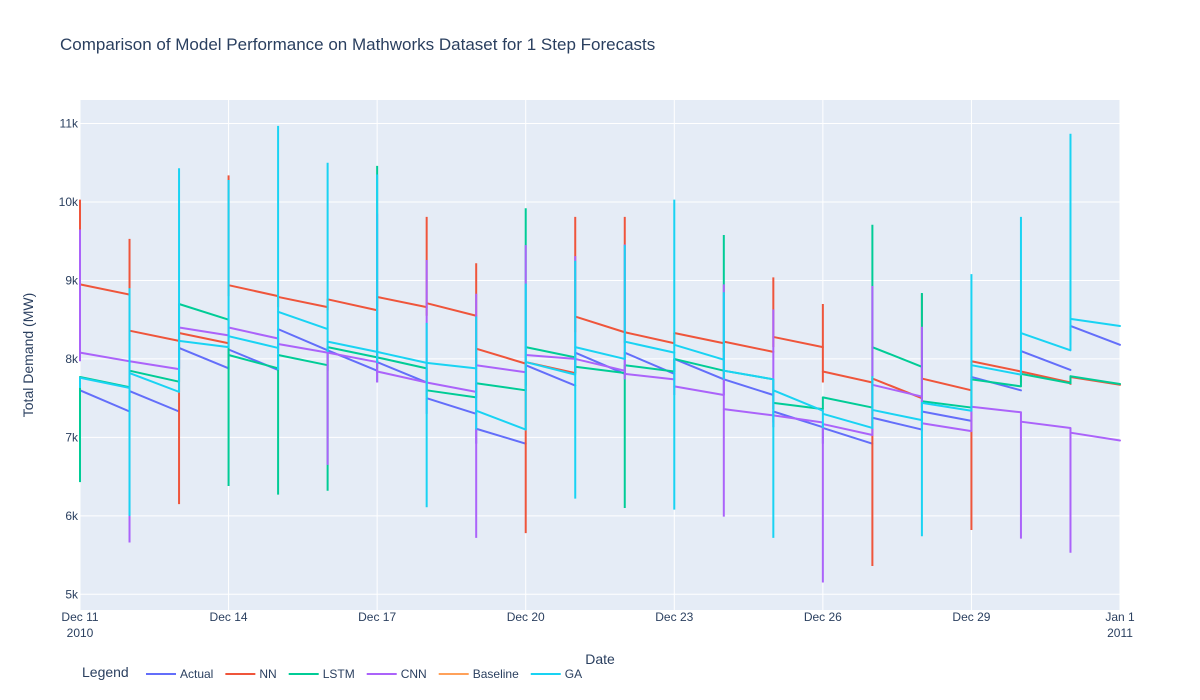 The height and width of the screenshot is (700, 1200). Describe the element at coordinates (251, 674) in the screenshot. I see `legend-item-nn: NN` at that location.